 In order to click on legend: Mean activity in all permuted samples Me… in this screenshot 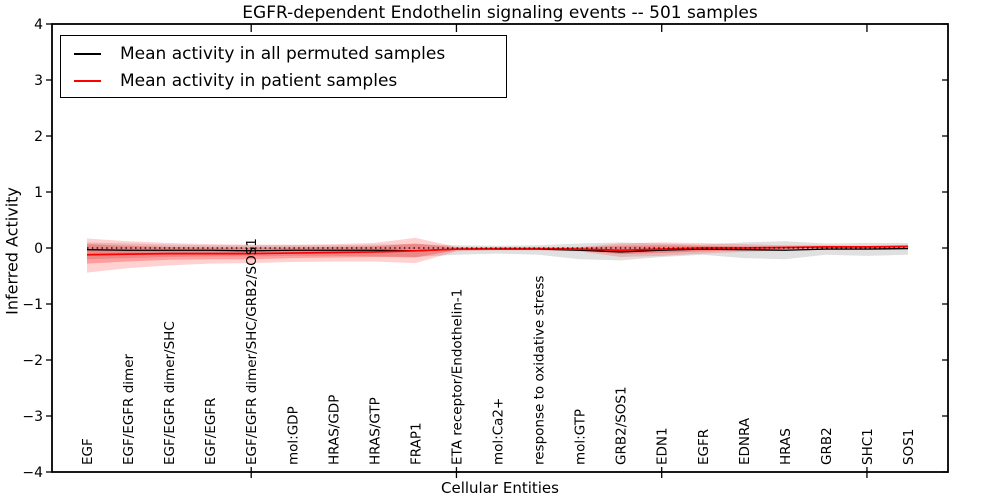, I will do `click(283, 66)`.